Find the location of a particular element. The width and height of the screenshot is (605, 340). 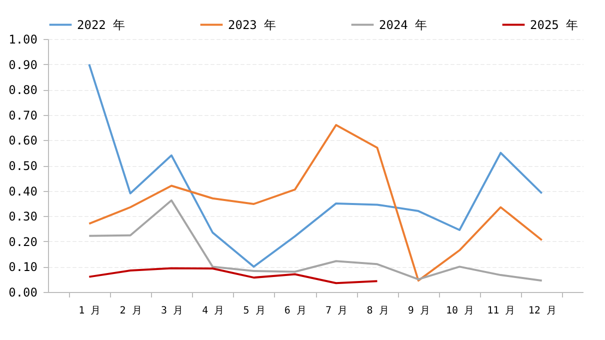

x-tick-label: 2 月 is located at coordinates (131, 311).